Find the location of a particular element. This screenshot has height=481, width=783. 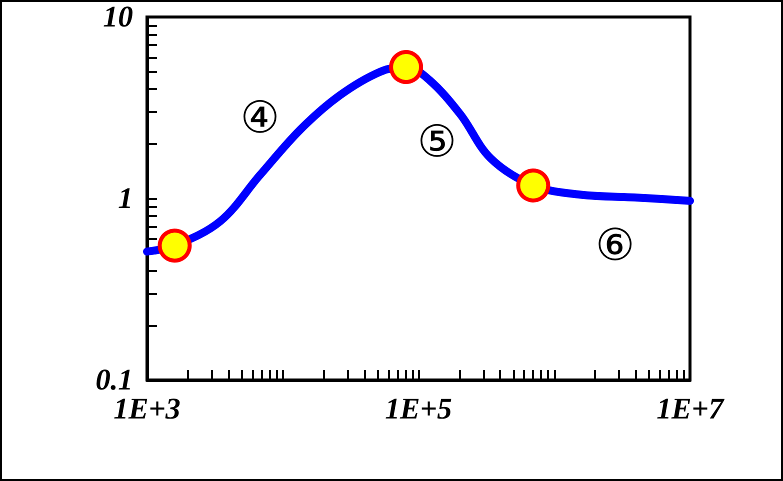

x-tick-label: 1E+5 is located at coordinates (418, 409).